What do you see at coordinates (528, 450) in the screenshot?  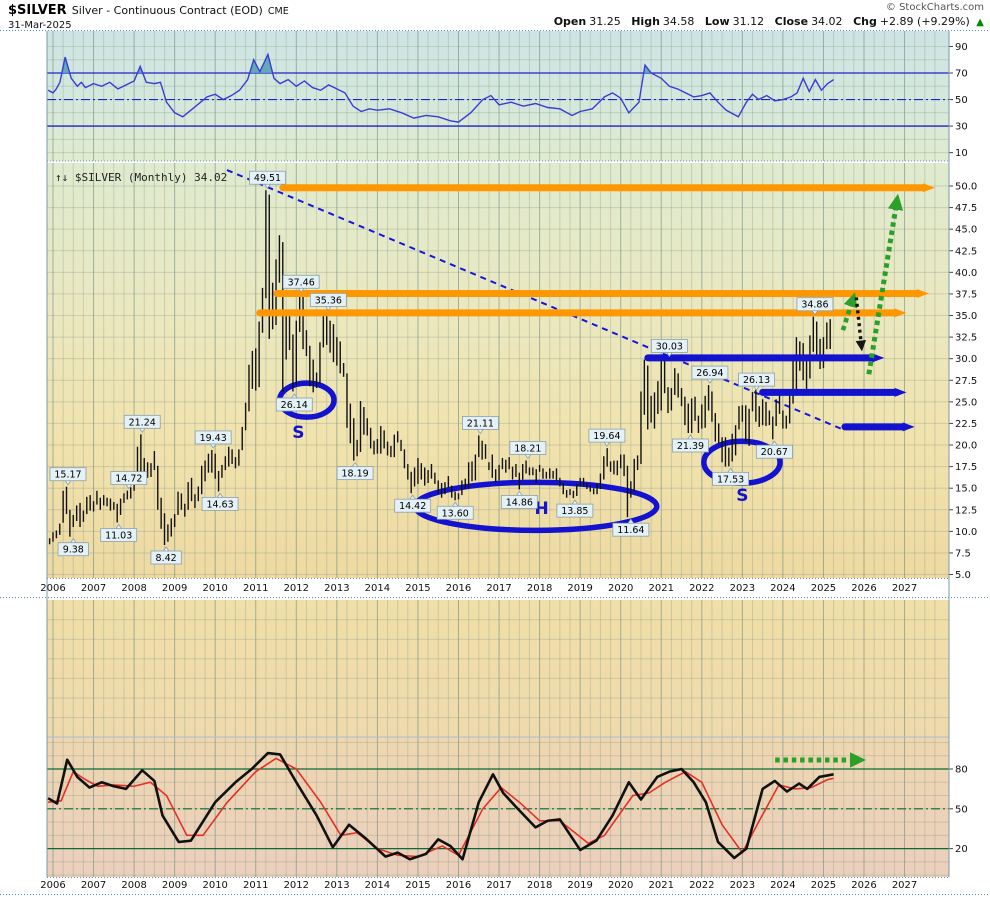 I see `price-annotation: 18.21` at bounding box center [528, 450].